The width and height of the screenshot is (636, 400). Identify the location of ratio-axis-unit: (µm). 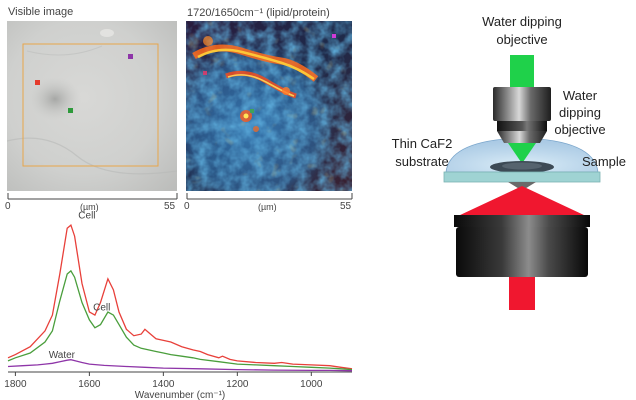
(267, 207).